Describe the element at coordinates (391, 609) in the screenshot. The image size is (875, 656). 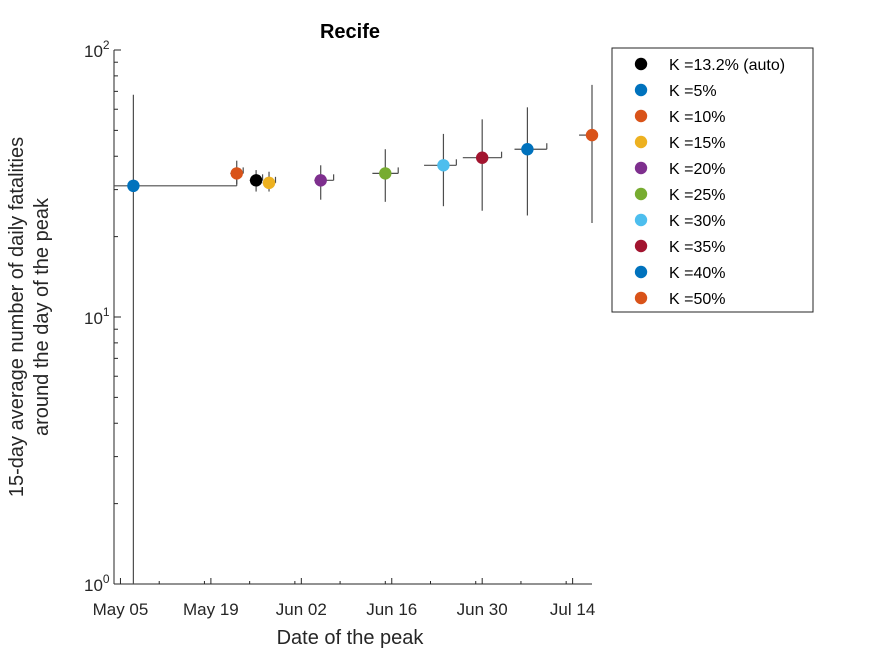
I see `x-tick-label: Jun 16` at that location.